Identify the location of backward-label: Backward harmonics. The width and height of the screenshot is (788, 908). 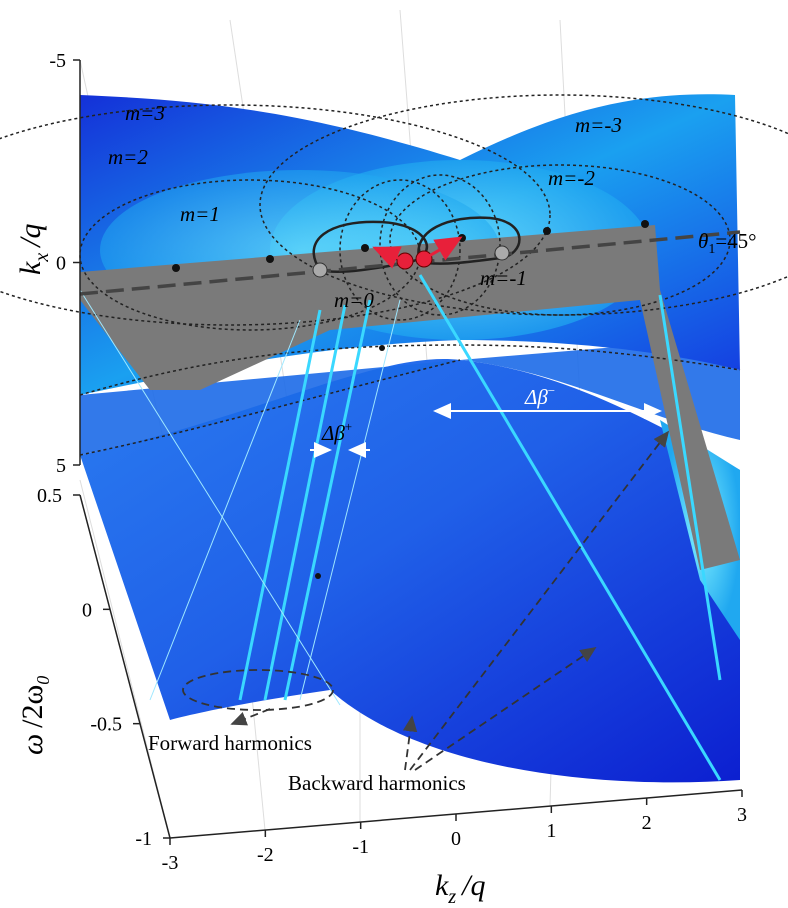
(377, 783).